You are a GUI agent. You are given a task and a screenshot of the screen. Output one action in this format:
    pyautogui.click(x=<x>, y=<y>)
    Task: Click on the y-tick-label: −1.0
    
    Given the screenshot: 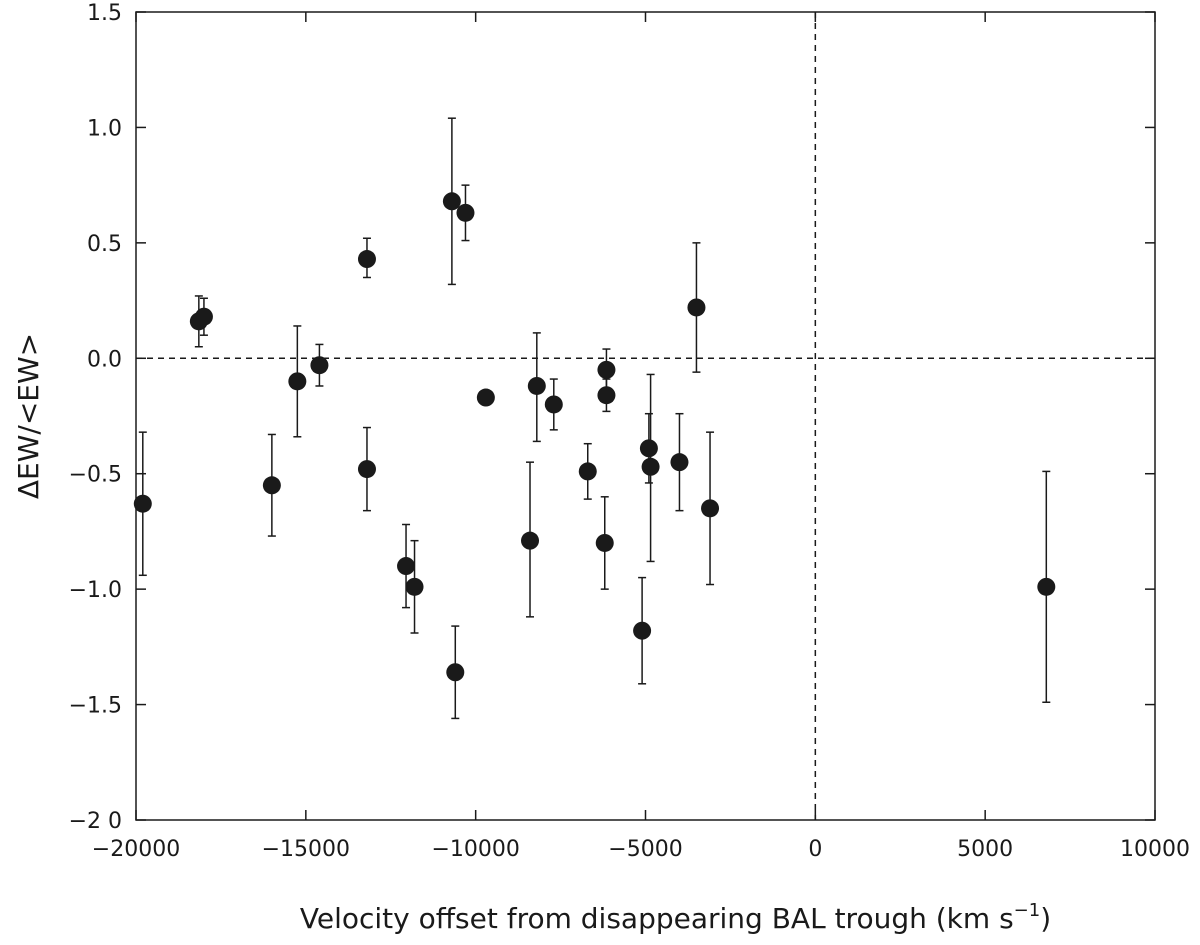 What is the action you would take?
    pyautogui.click(x=95, y=590)
    